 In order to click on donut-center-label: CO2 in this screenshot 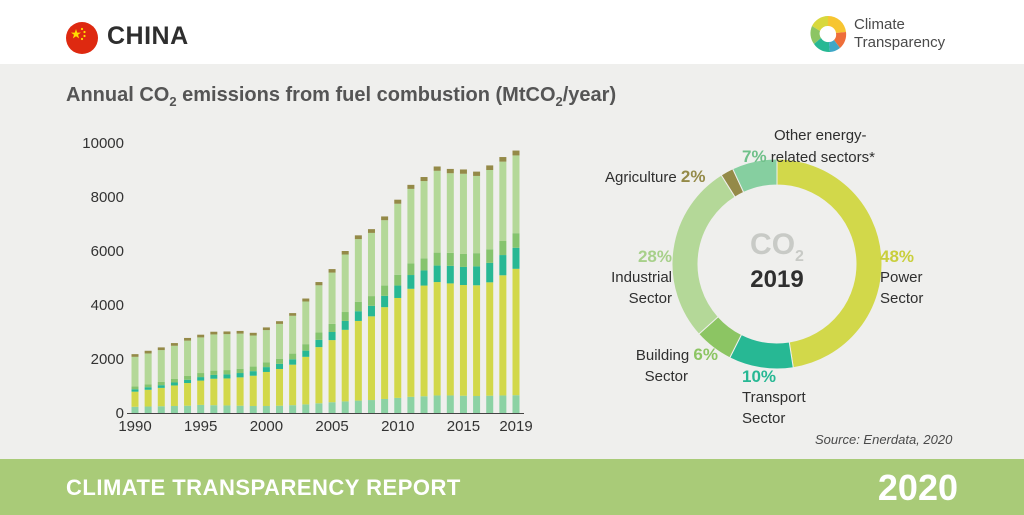, I will do `click(777, 247)`.